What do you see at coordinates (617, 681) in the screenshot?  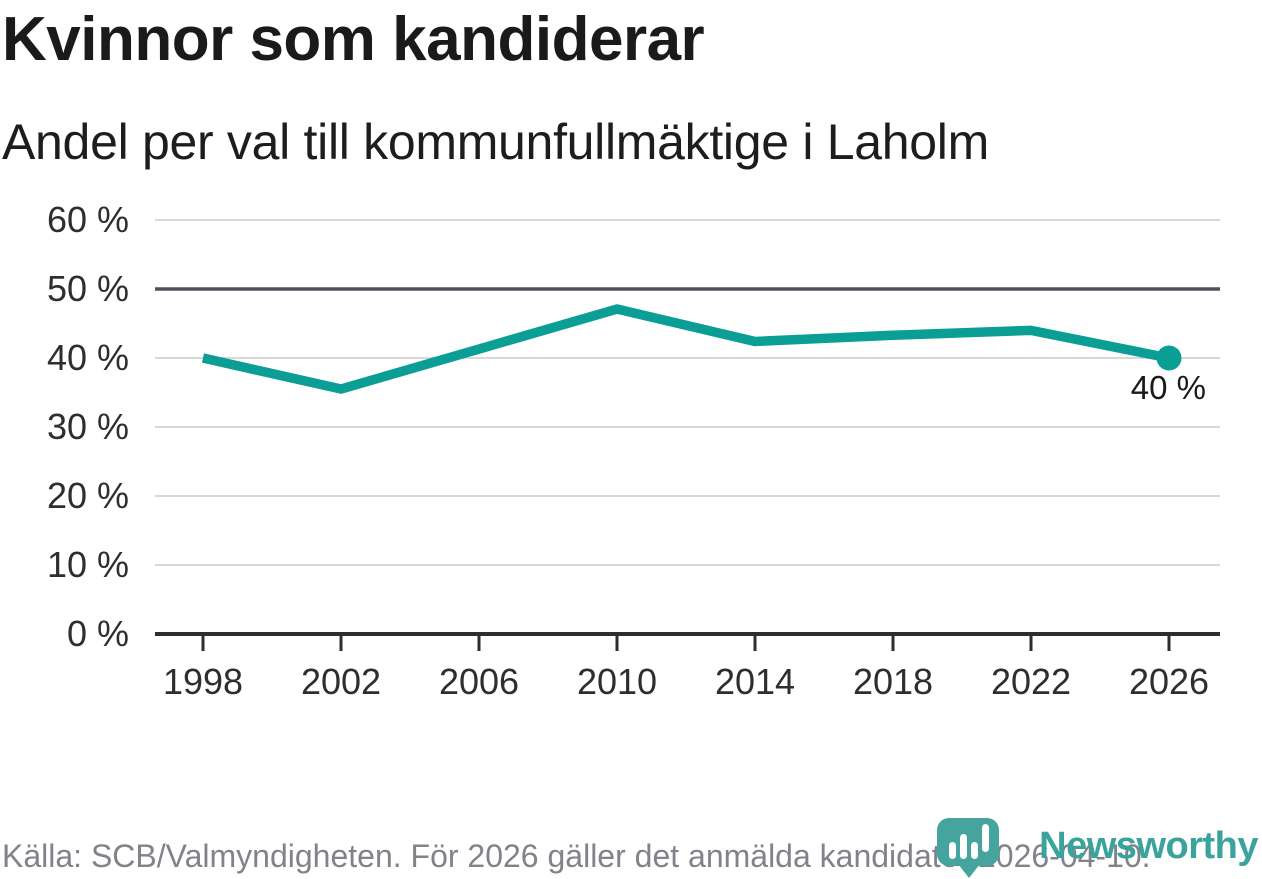 I see `x-axis-tick-label: 2010` at bounding box center [617, 681].